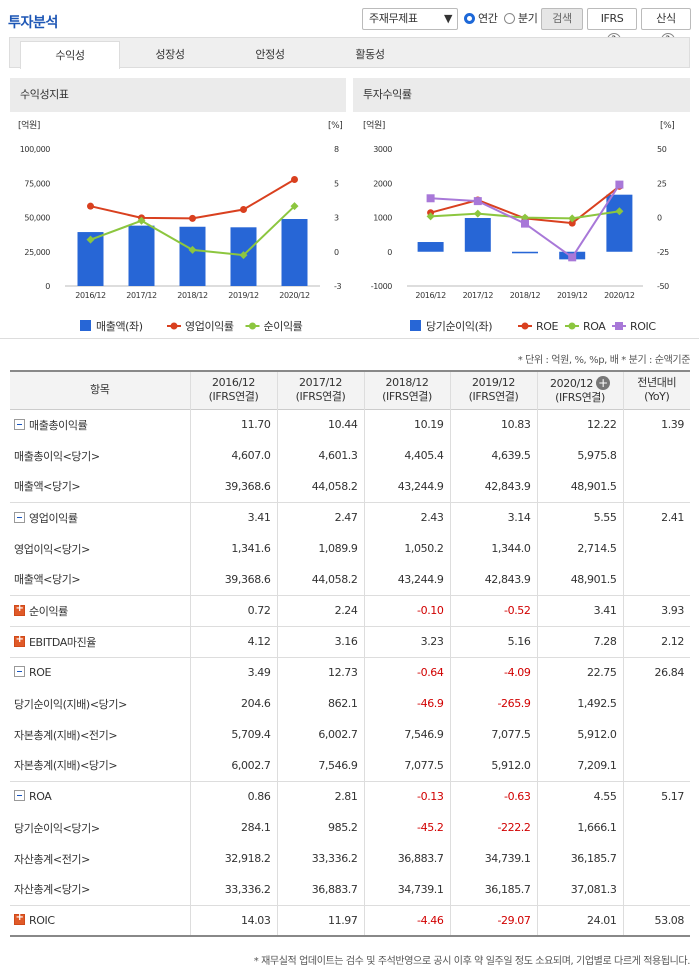 The height and width of the screenshot is (971, 699). Describe the element at coordinates (100, 548) in the screenshot. I see `row-label-cell: 영업이익<당기>` at that location.